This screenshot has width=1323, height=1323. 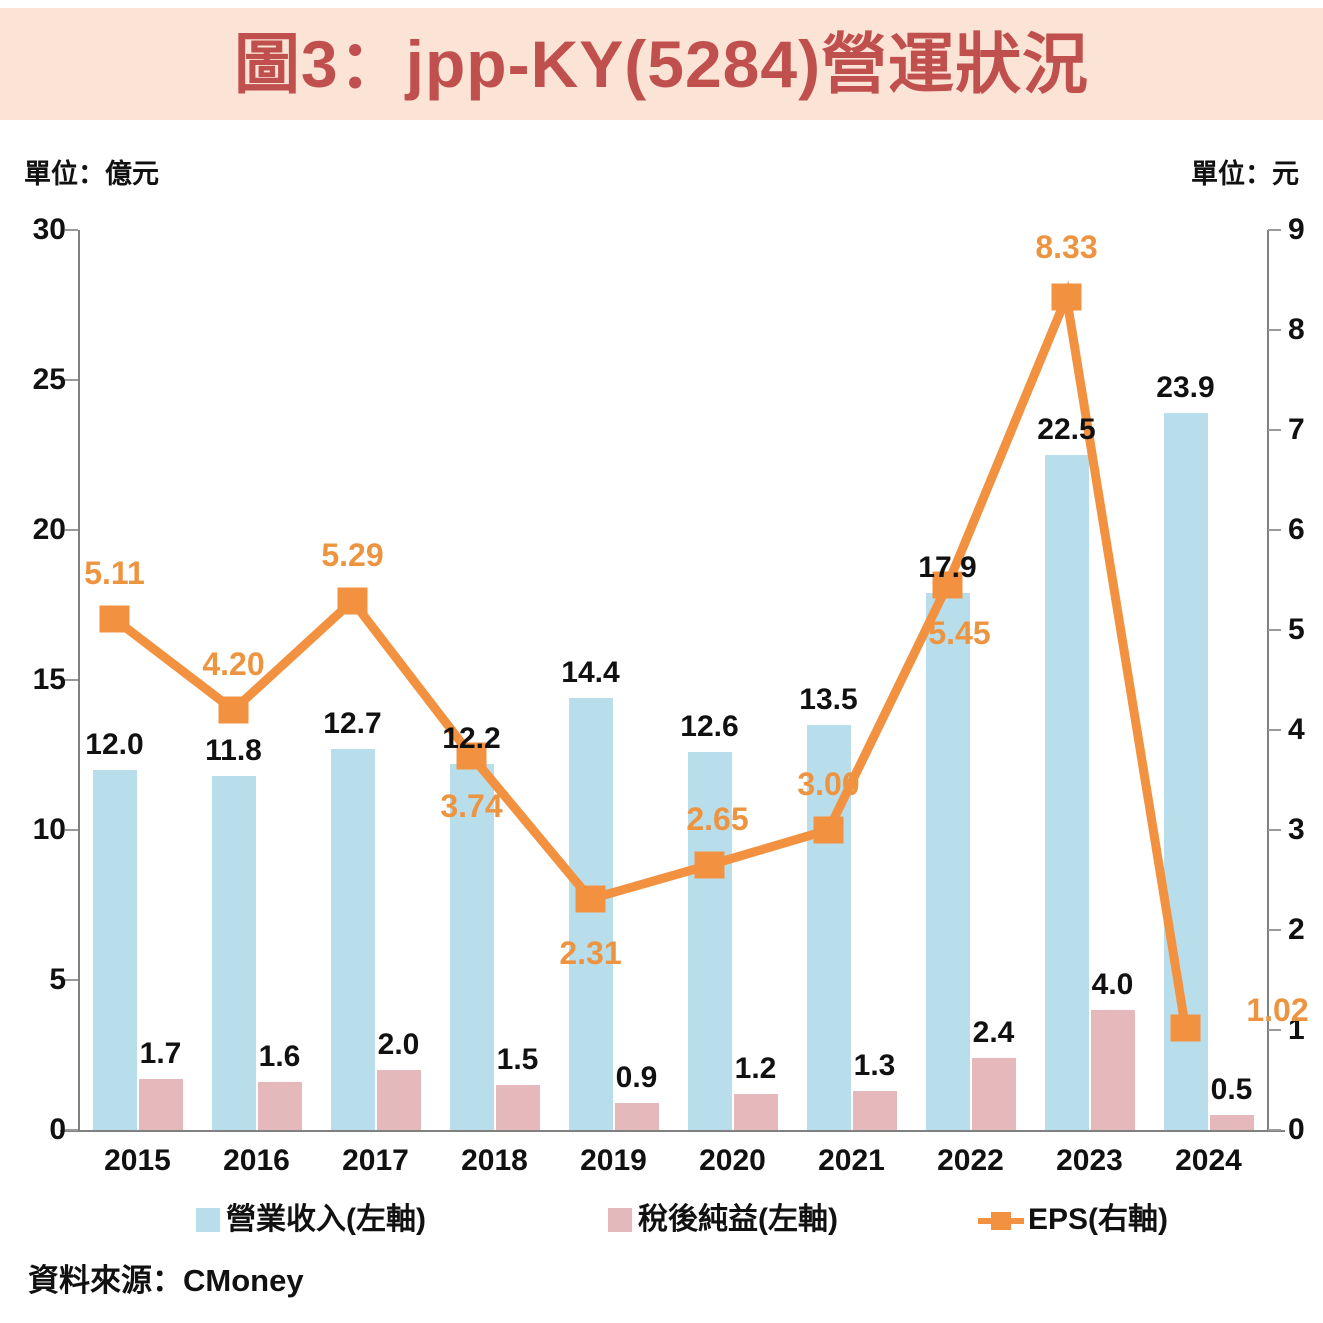 What do you see at coordinates (1089, 1160) in the screenshot?
I see `x-axis-label: 2023` at bounding box center [1089, 1160].